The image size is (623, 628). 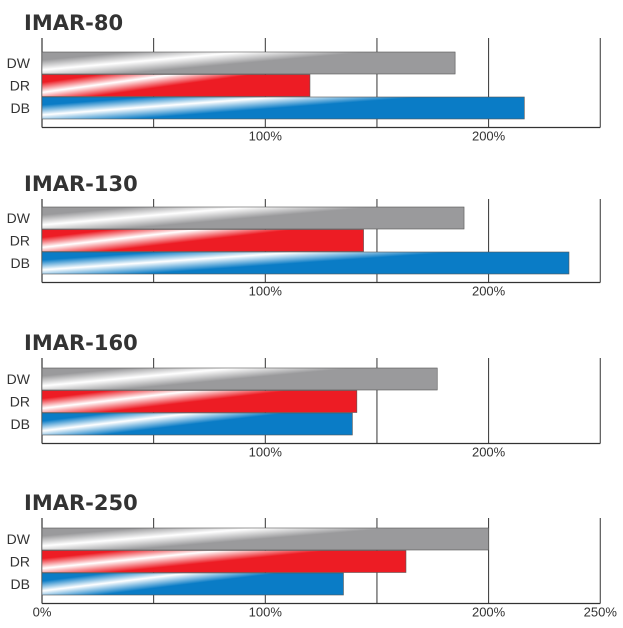 What do you see at coordinates (73, 23) in the screenshot?
I see `chart-title: IMAR-80` at bounding box center [73, 23].